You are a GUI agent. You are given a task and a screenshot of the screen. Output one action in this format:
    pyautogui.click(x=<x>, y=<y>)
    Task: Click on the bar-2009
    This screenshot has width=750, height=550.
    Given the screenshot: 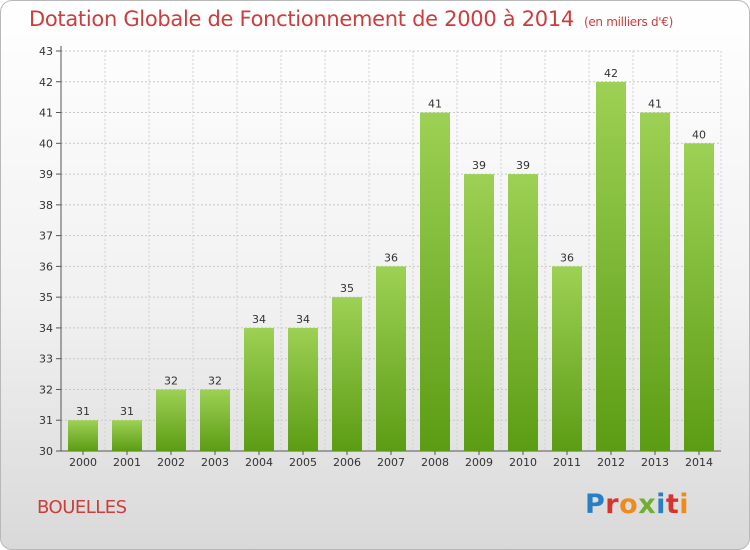 What is the action you would take?
    pyautogui.click(x=479, y=313)
    